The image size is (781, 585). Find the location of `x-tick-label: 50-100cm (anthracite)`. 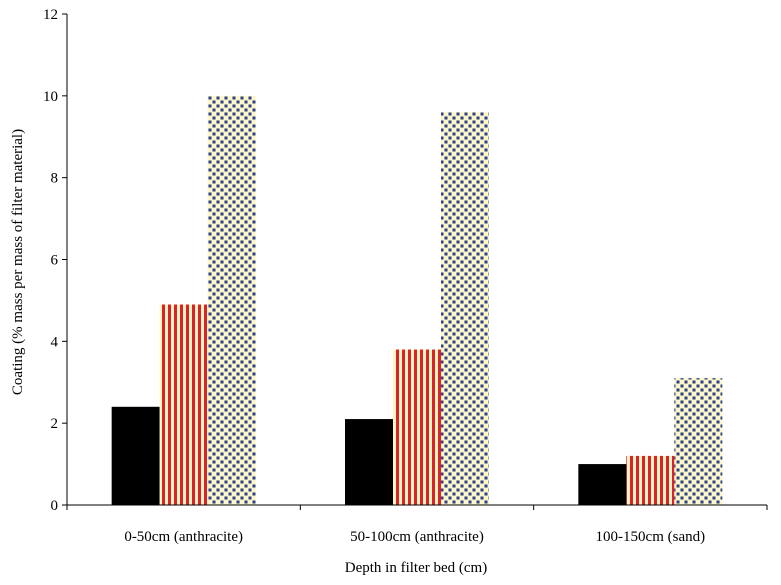

x-tick-label: 50-100cm (anthracite) is located at coordinates (417, 537).